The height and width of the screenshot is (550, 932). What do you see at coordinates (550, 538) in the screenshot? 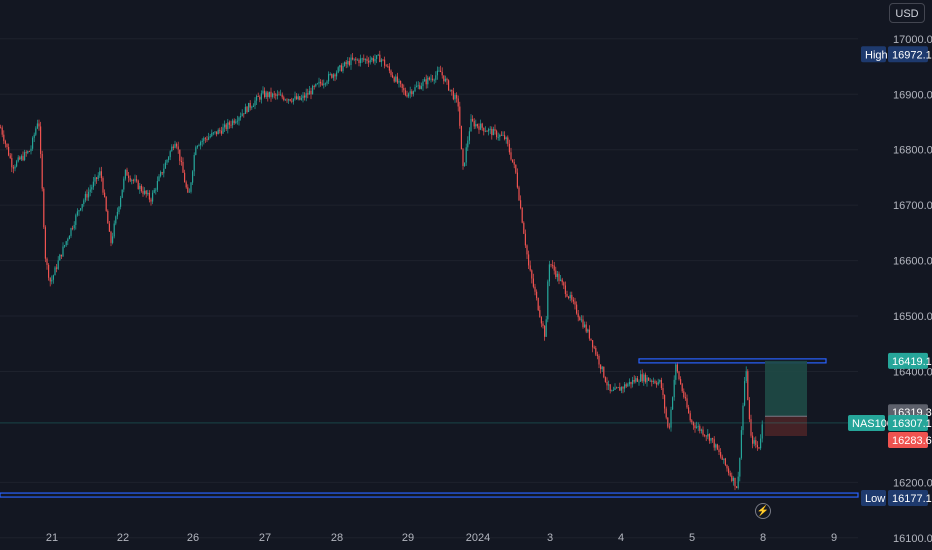
I see `x-tick-label-7: 3` at bounding box center [550, 538].